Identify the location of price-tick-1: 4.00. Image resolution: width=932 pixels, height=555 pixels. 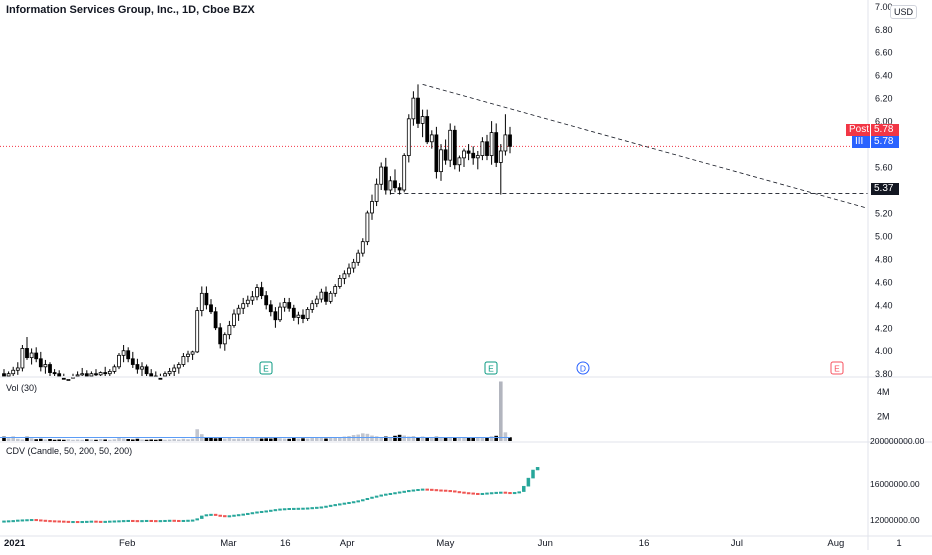
(884, 351).